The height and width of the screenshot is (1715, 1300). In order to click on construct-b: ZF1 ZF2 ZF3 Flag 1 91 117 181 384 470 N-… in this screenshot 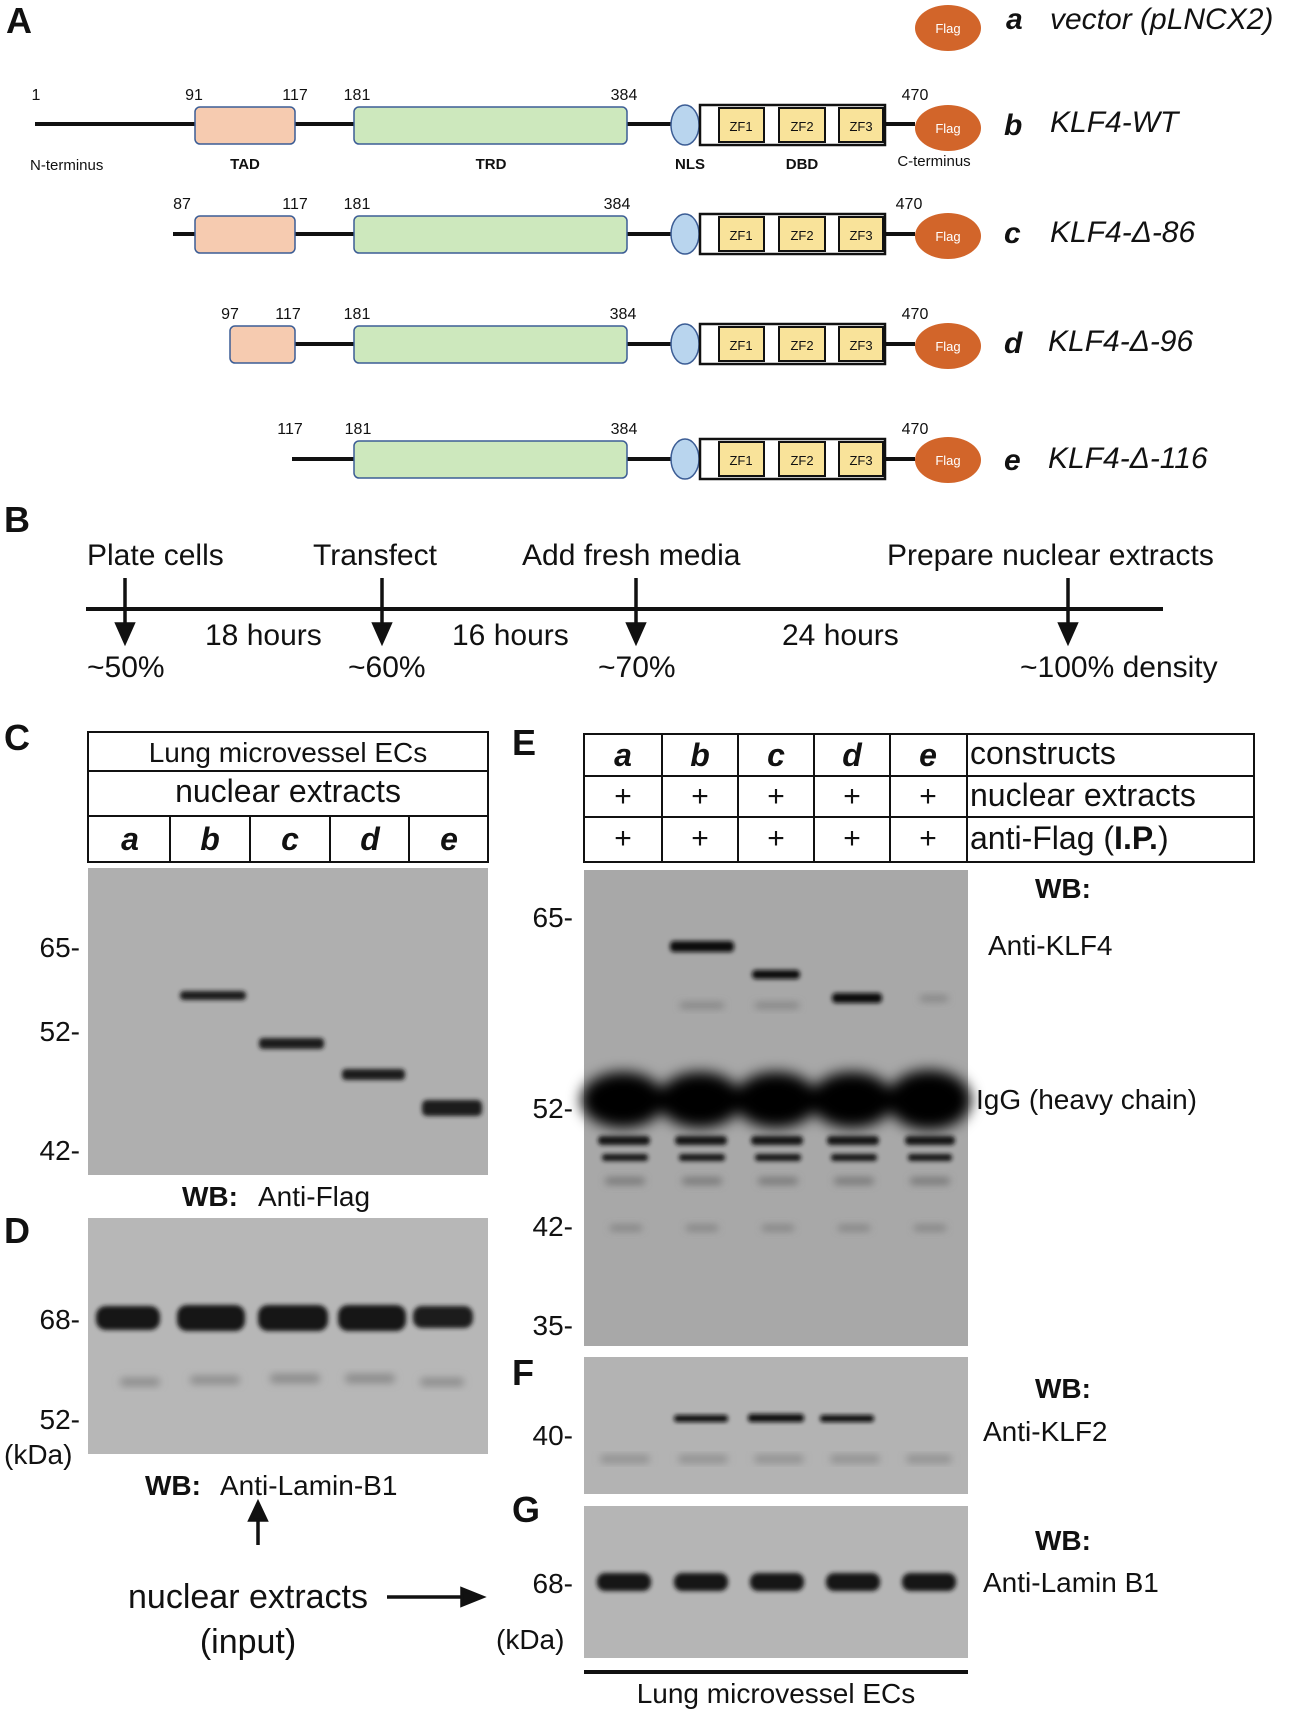, I will do `click(605, 130)`.